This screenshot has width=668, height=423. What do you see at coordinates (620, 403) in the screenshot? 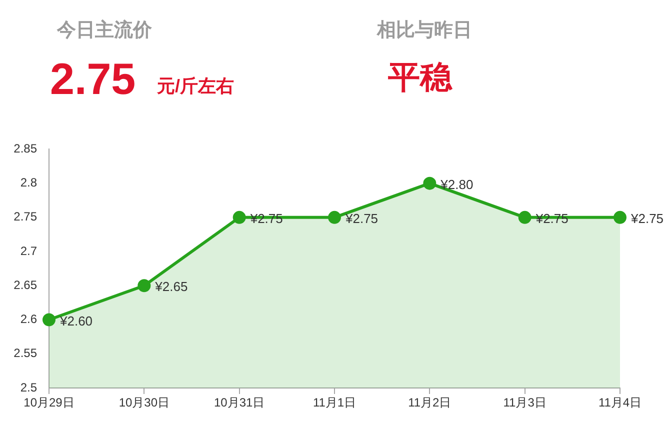
I see `x-tick-label: 11月4日` at bounding box center [620, 403].